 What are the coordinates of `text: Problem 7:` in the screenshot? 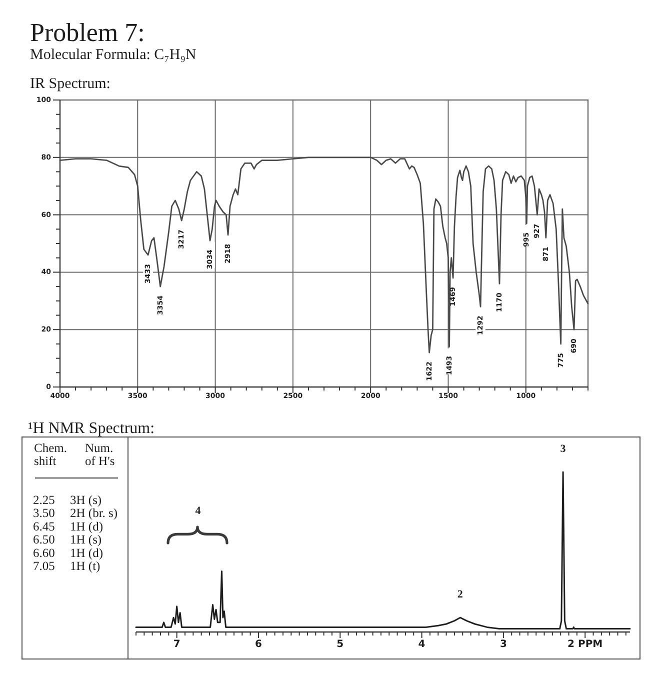 It's located at (87, 32).